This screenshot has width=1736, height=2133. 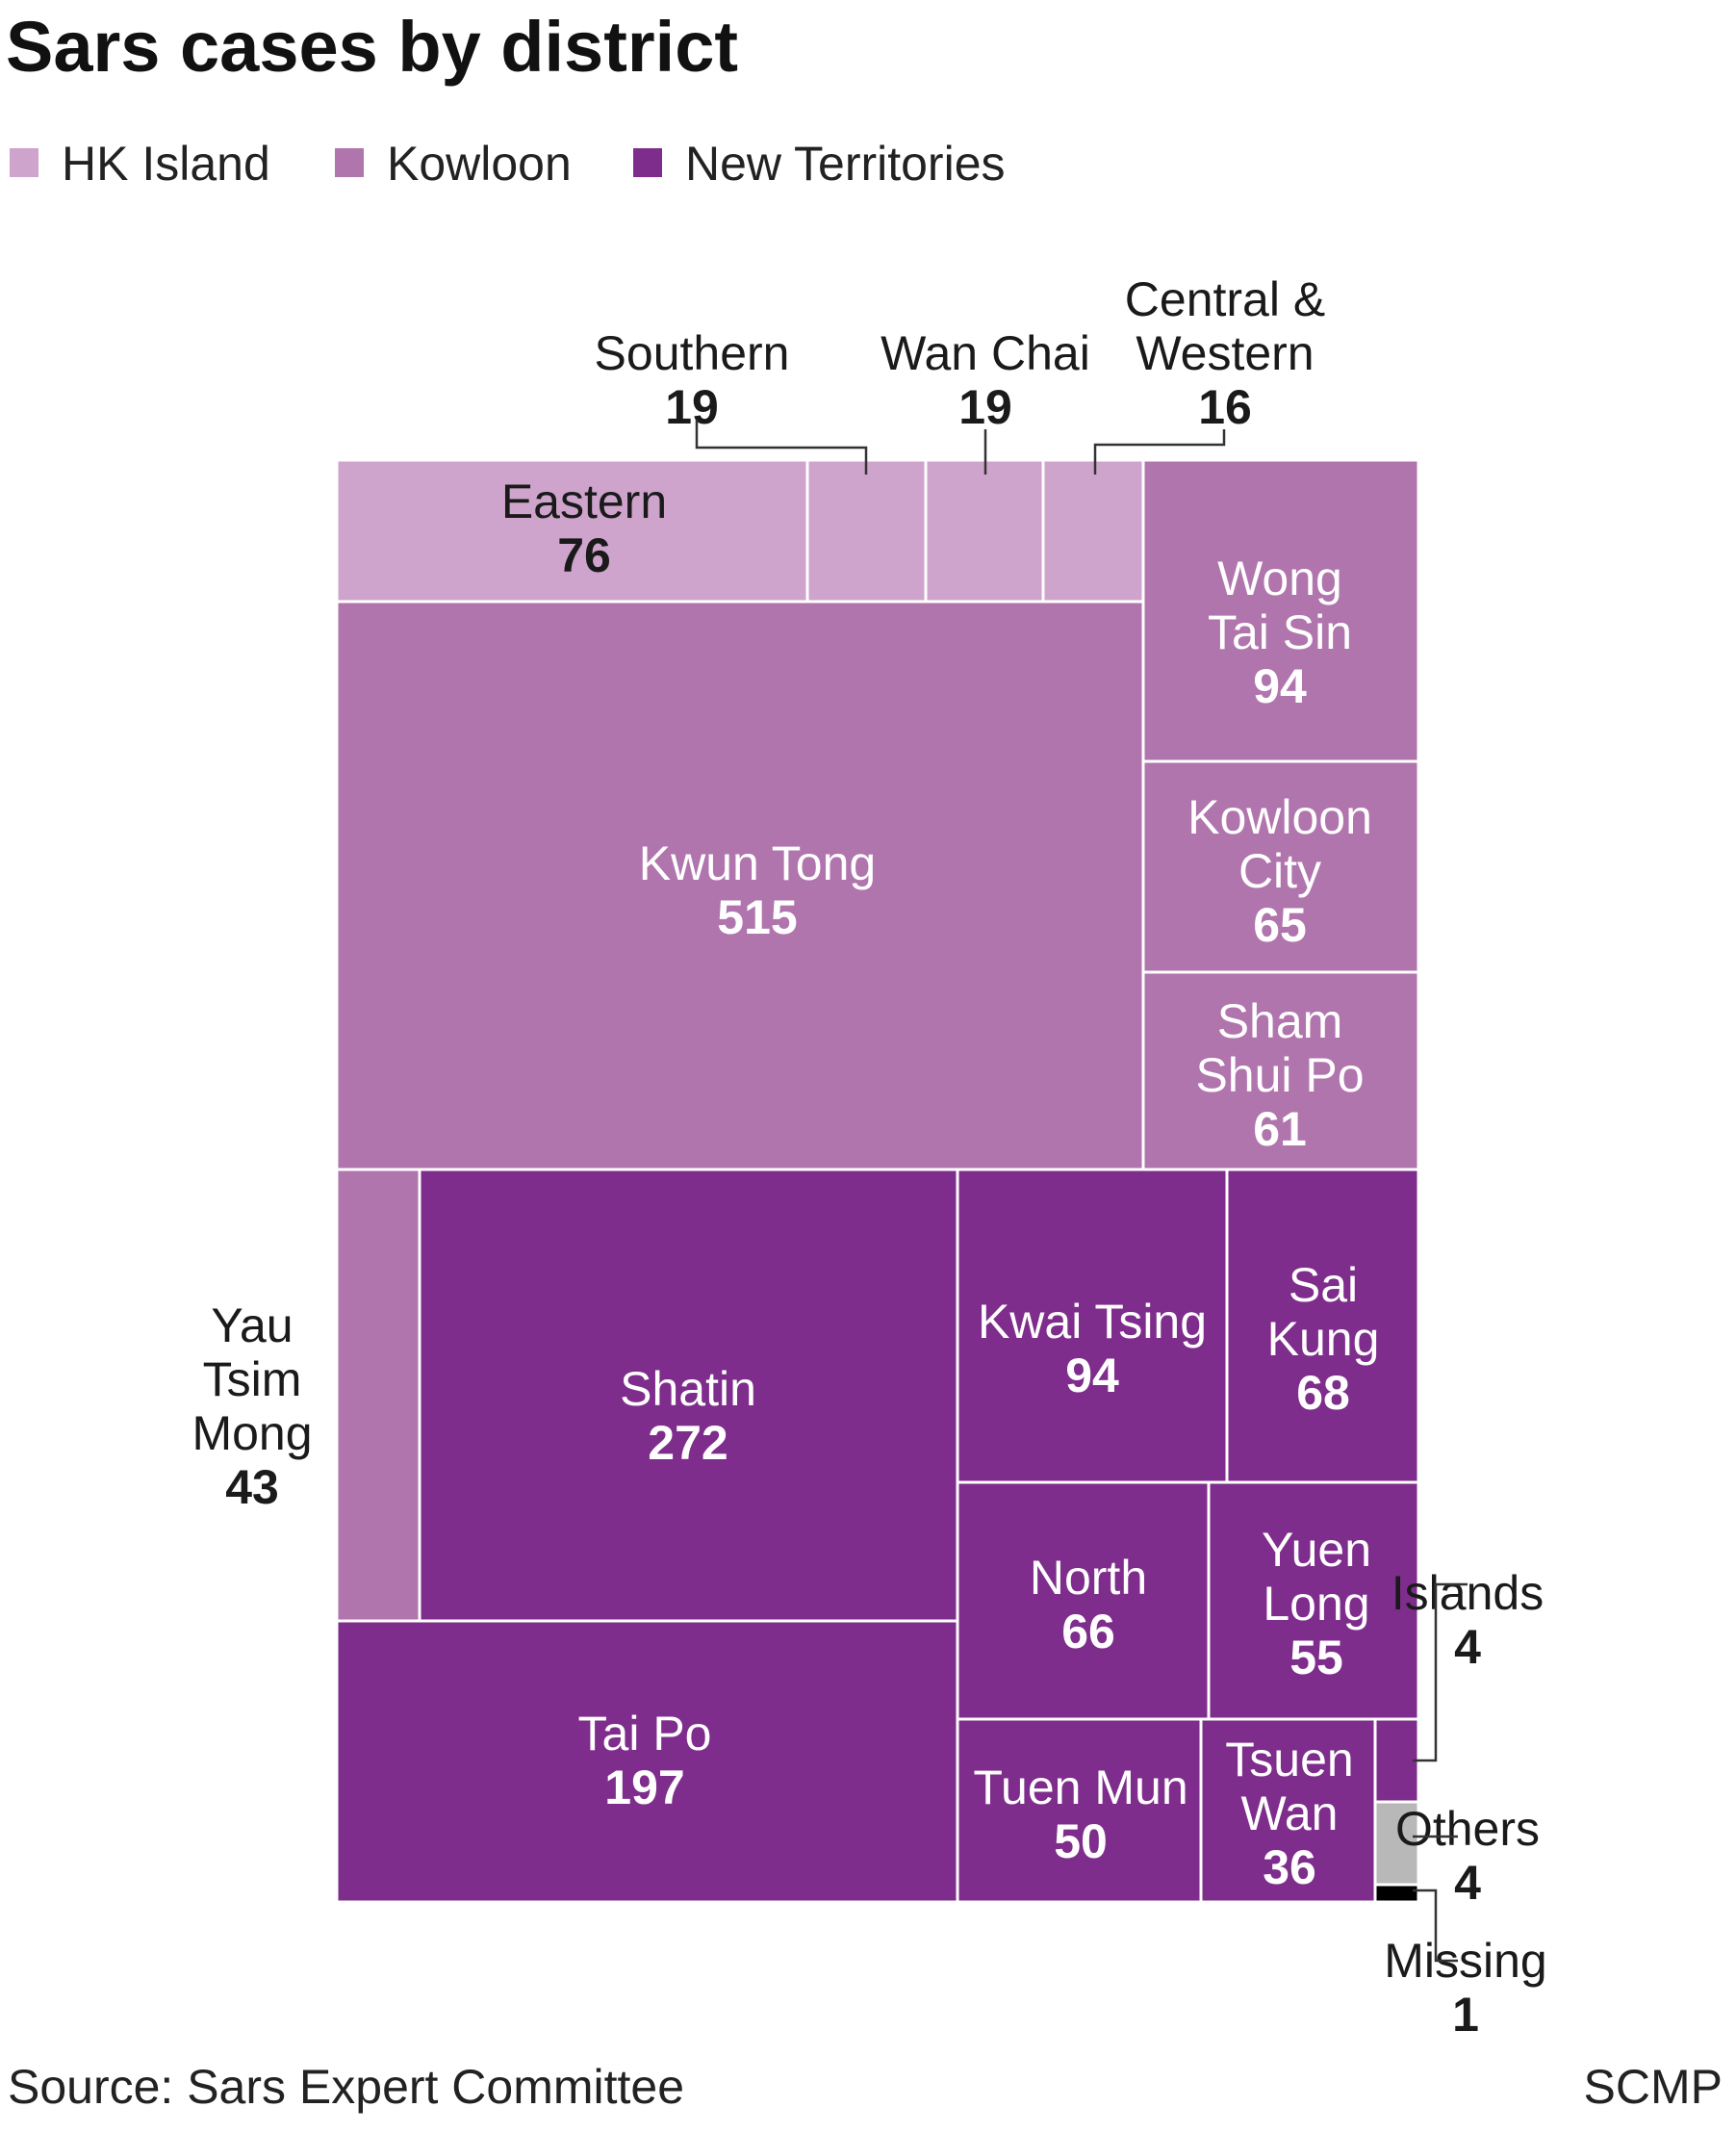 I want to click on tile-tsuen-wan, so click(x=1288, y=1811).